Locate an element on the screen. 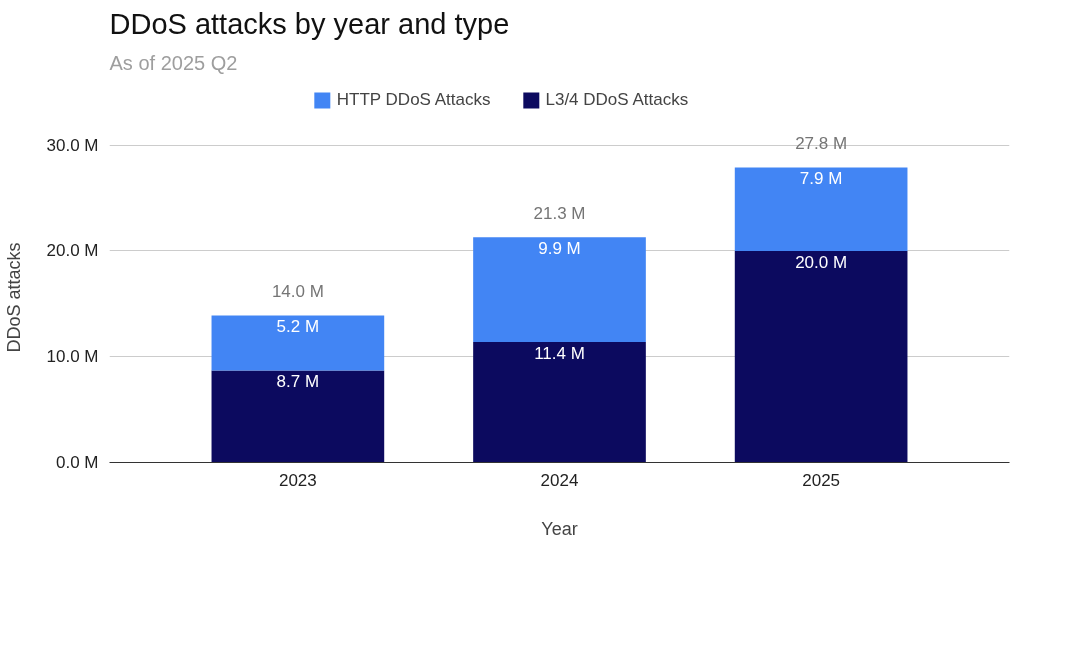  x-tick-label: 2024 is located at coordinates (559, 480).